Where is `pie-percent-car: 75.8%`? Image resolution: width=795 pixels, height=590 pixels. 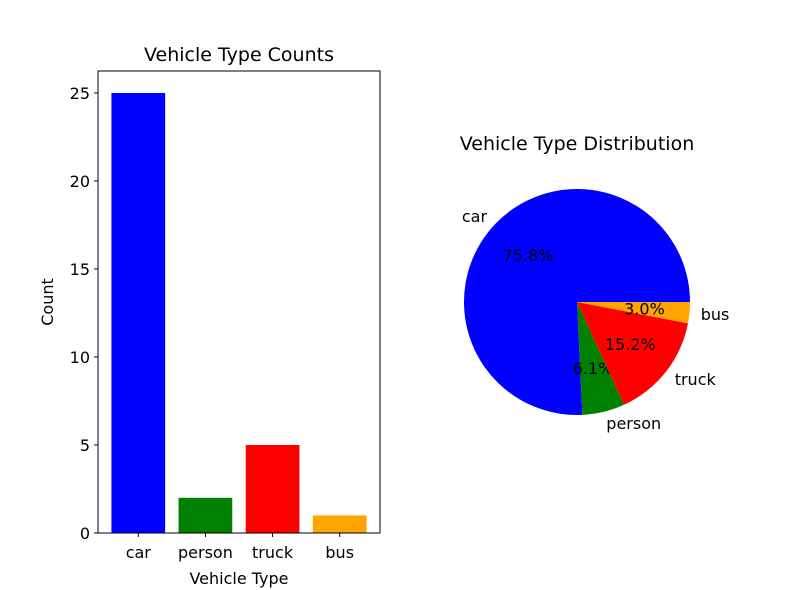
pie-percent-car: 75.8% is located at coordinates (528, 255).